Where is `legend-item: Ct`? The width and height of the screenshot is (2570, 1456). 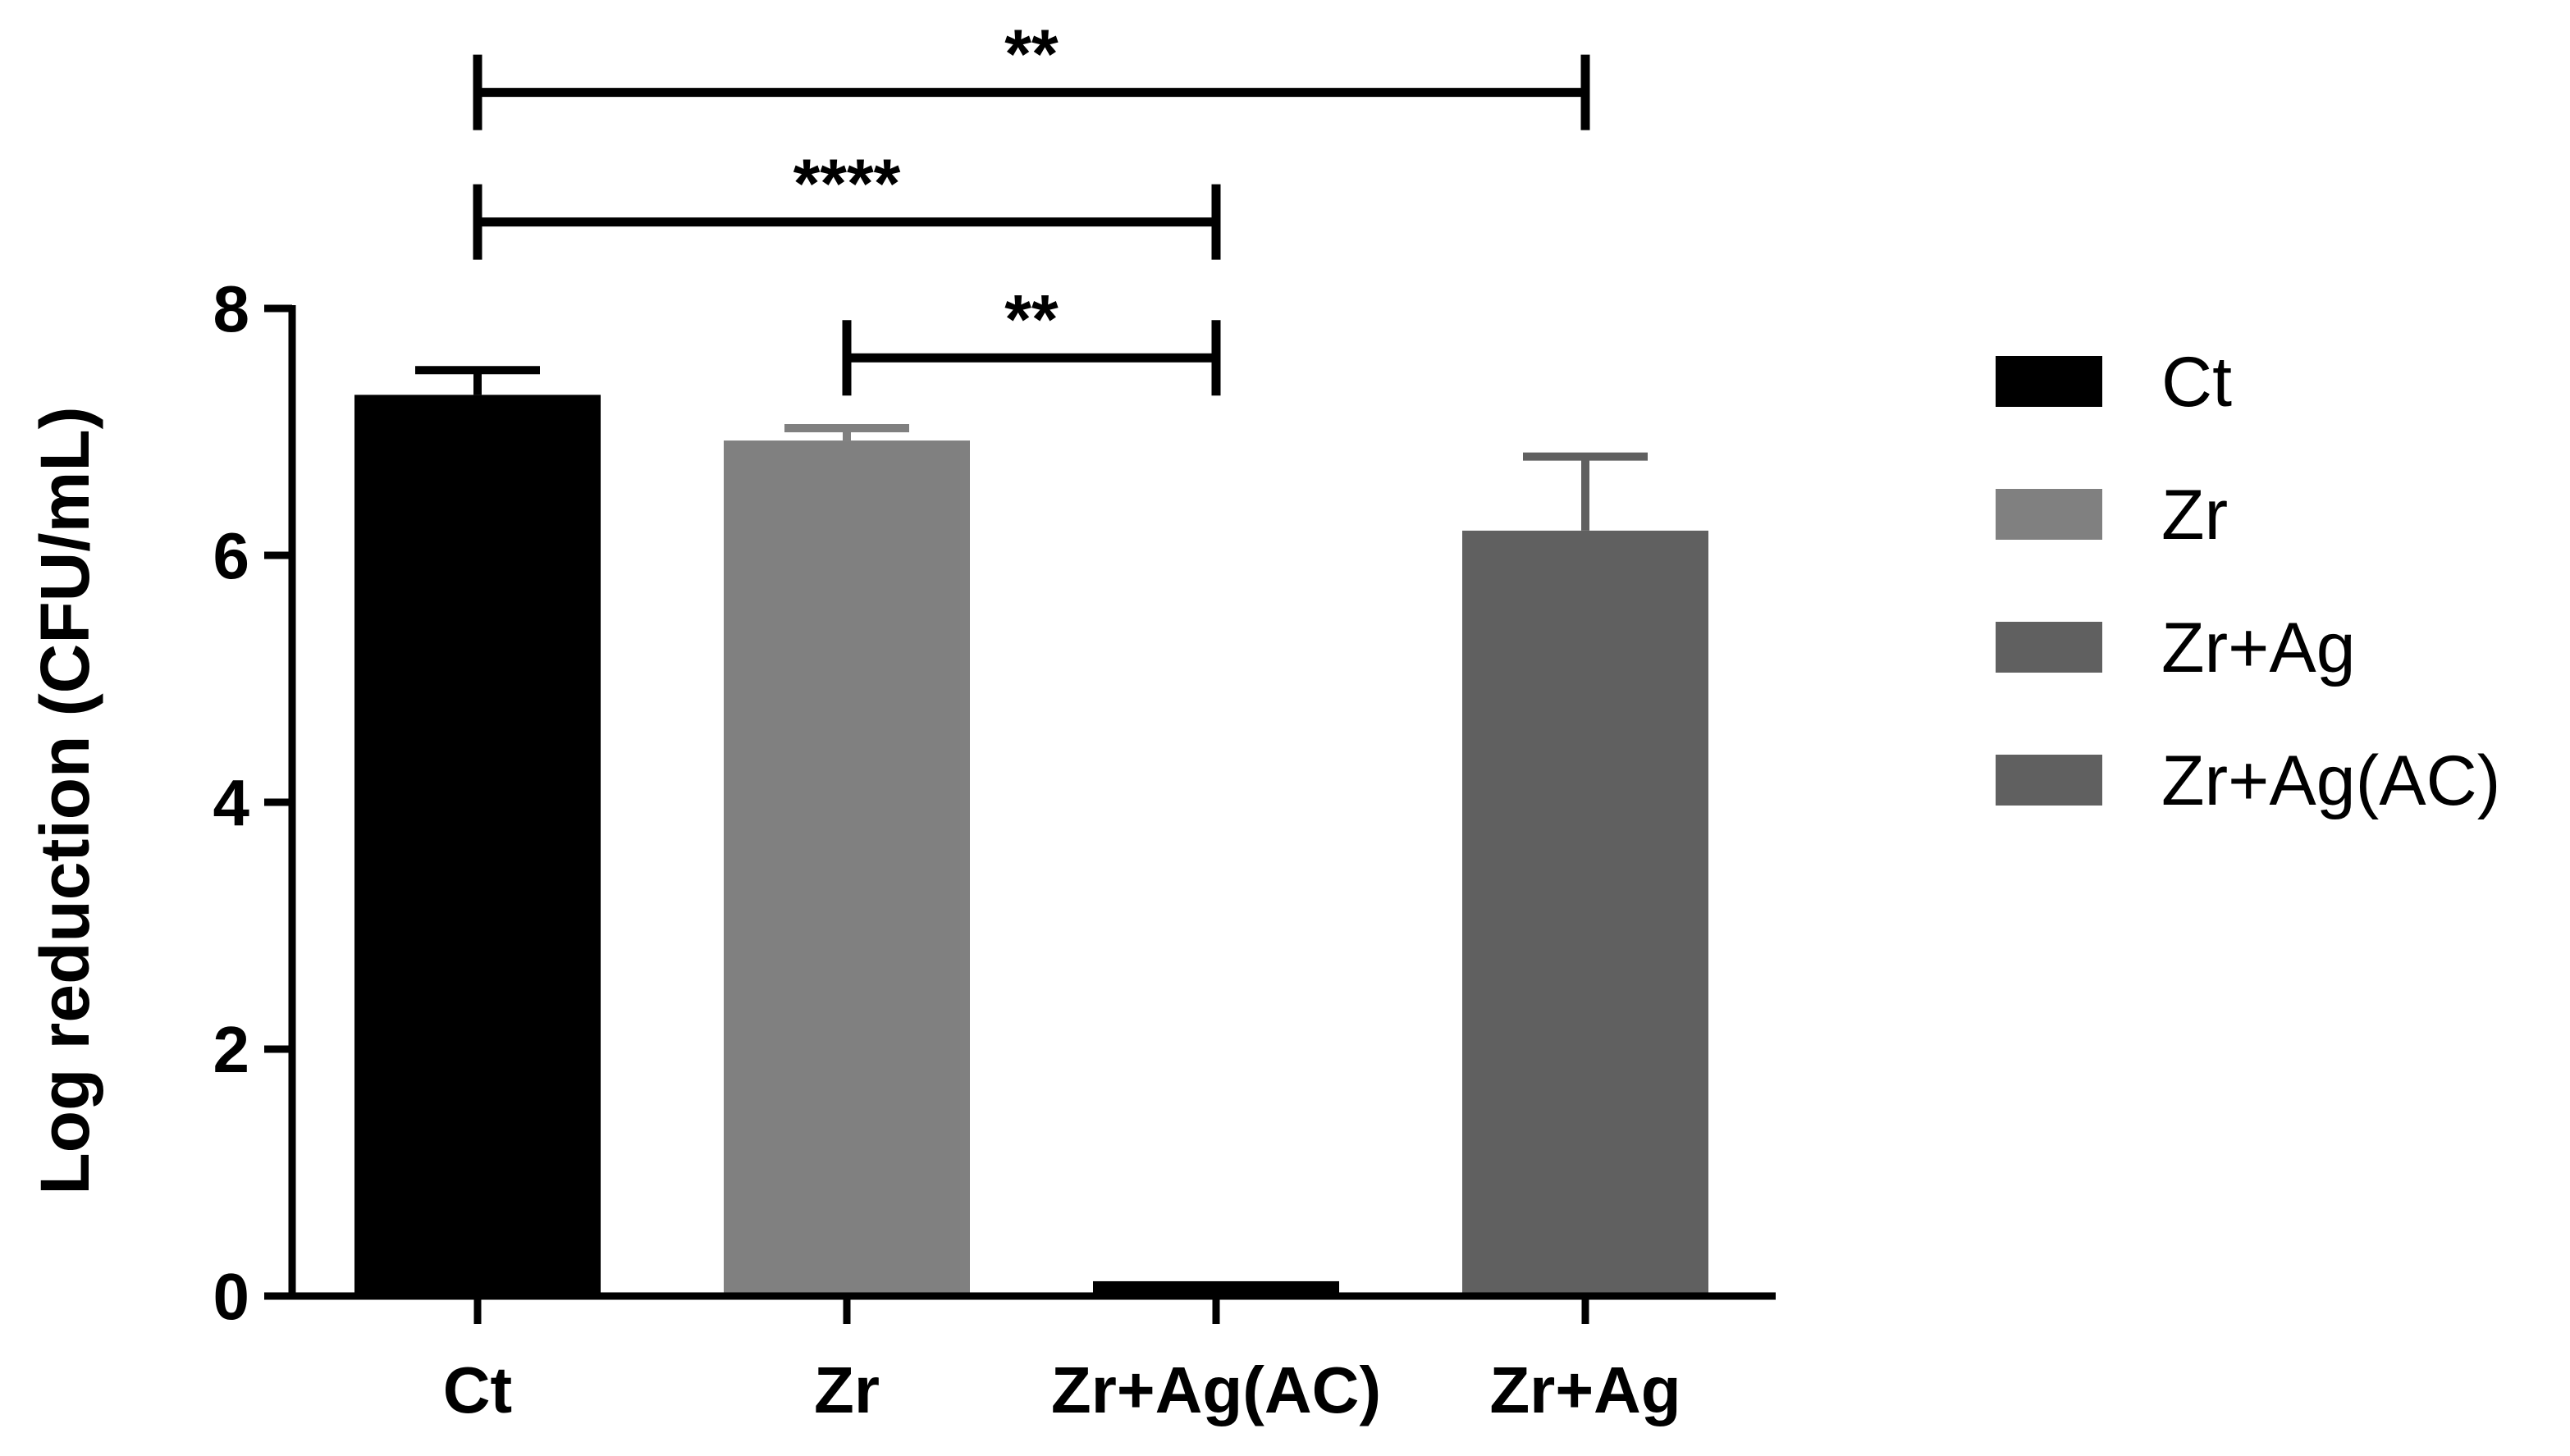
legend-item: Ct is located at coordinates (2114, 382).